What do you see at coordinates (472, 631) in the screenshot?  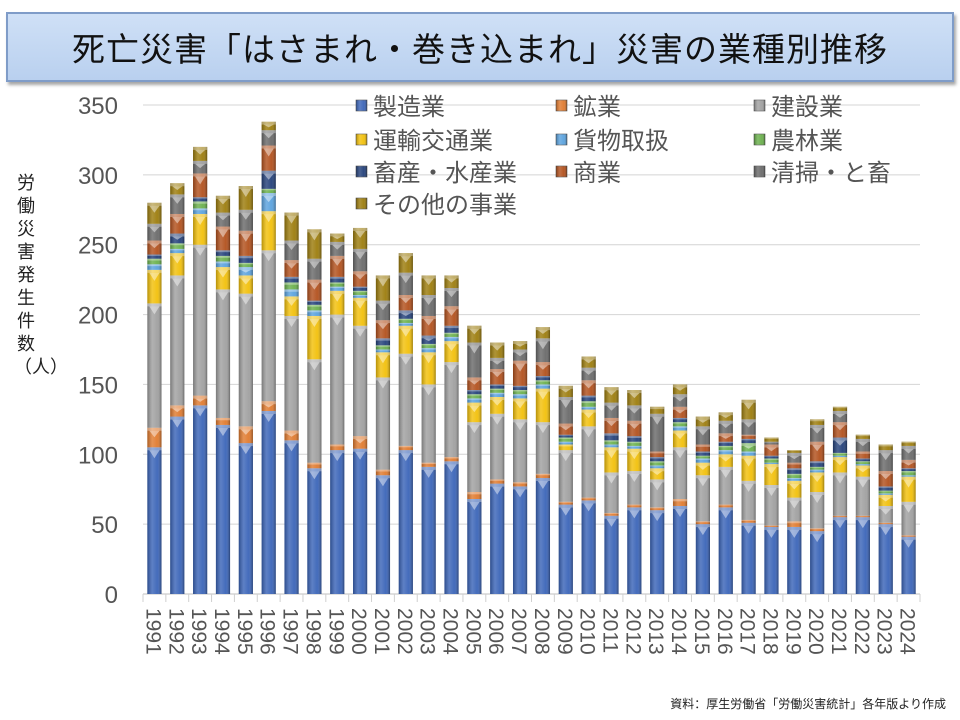 I see `x-tick-label: 2005` at bounding box center [472, 631].